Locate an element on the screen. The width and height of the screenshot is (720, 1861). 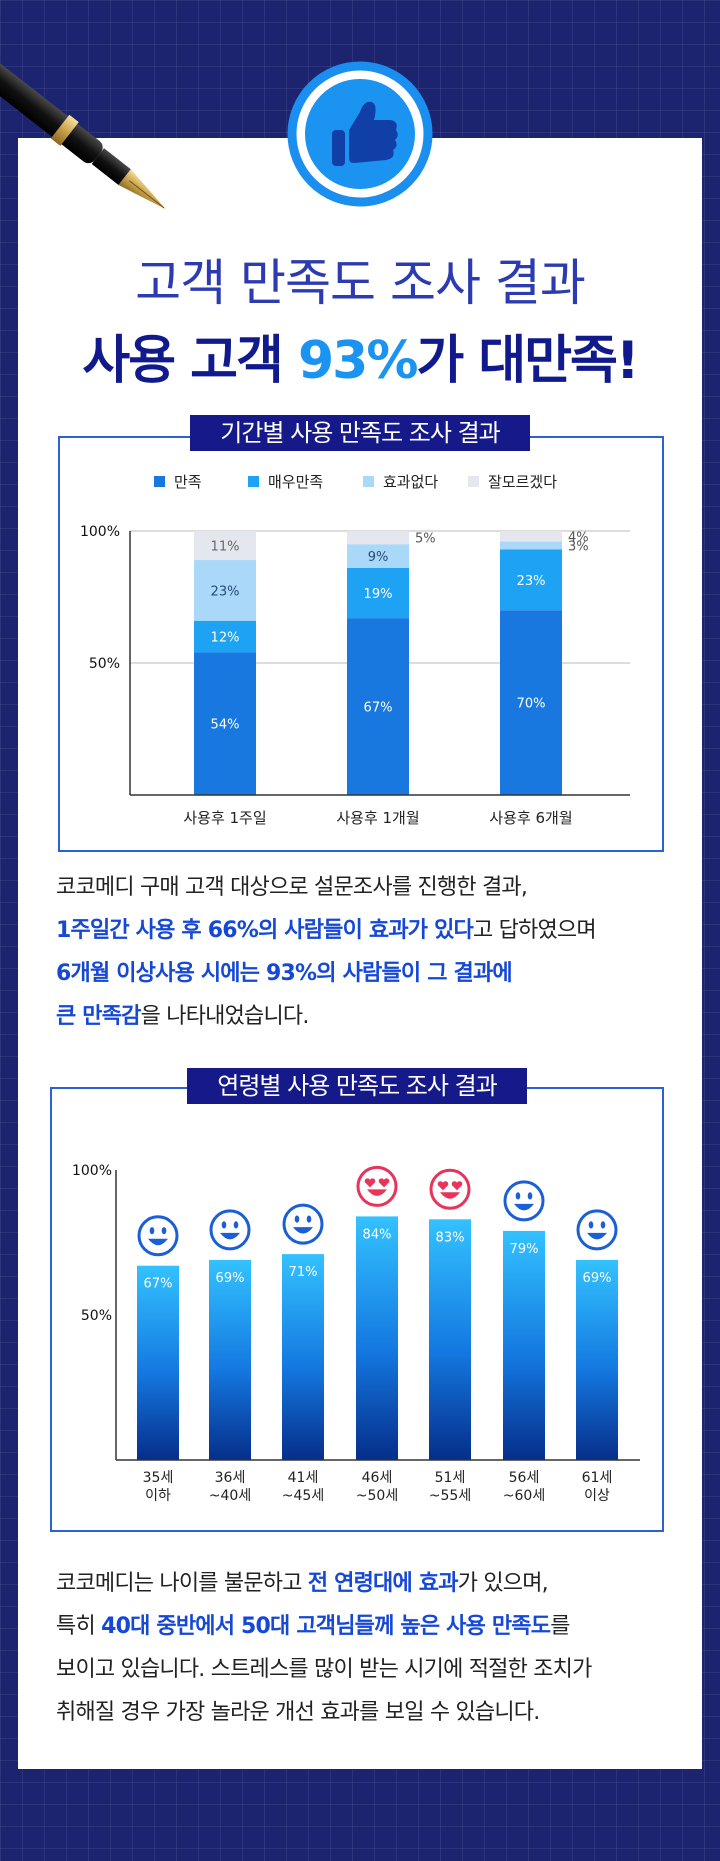
description-line: 코코메디 구매 고객 대상으로 설문조사를 진행한 결과, is located at coordinates (326, 887).